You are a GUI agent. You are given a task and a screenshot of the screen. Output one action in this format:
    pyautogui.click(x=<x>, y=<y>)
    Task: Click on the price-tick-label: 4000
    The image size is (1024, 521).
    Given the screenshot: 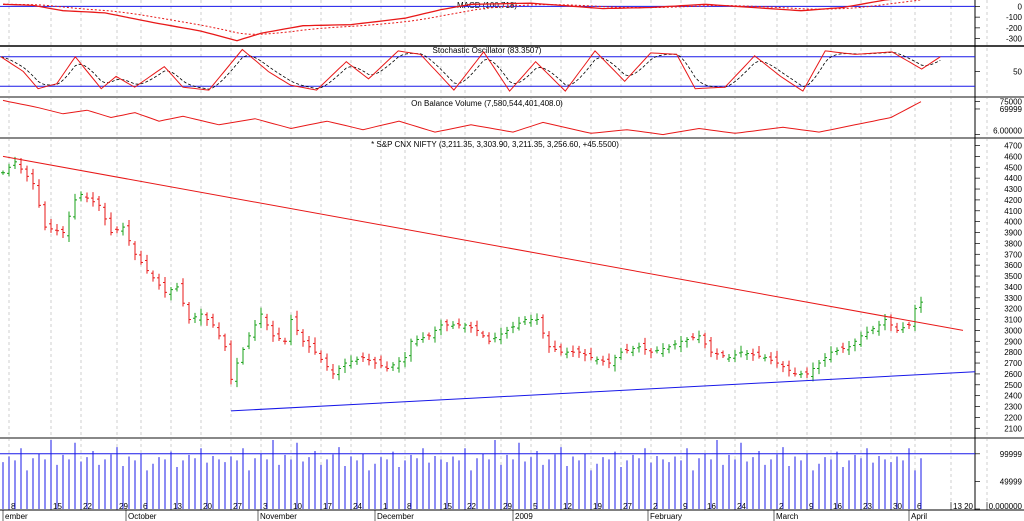 What is the action you would take?
    pyautogui.click(x=1013, y=222)
    